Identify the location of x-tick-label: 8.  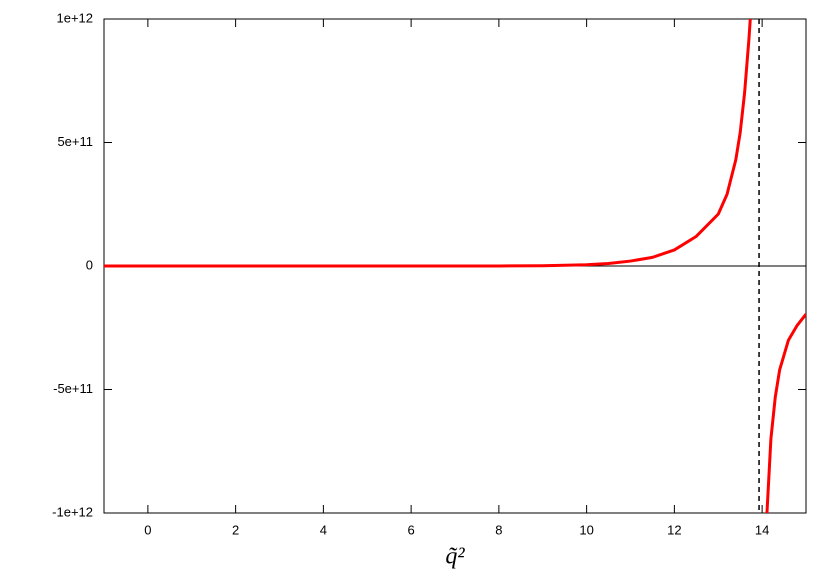
(498, 529).